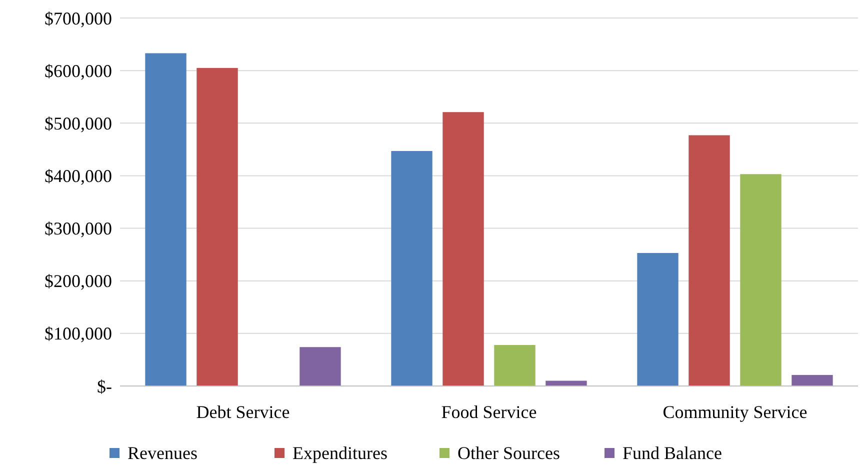 This screenshot has width=863, height=471. What do you see at coordinates (78, 228) in the screenshot?
I see `y-tick-label: $300,000` at bounding box center [78, 228].